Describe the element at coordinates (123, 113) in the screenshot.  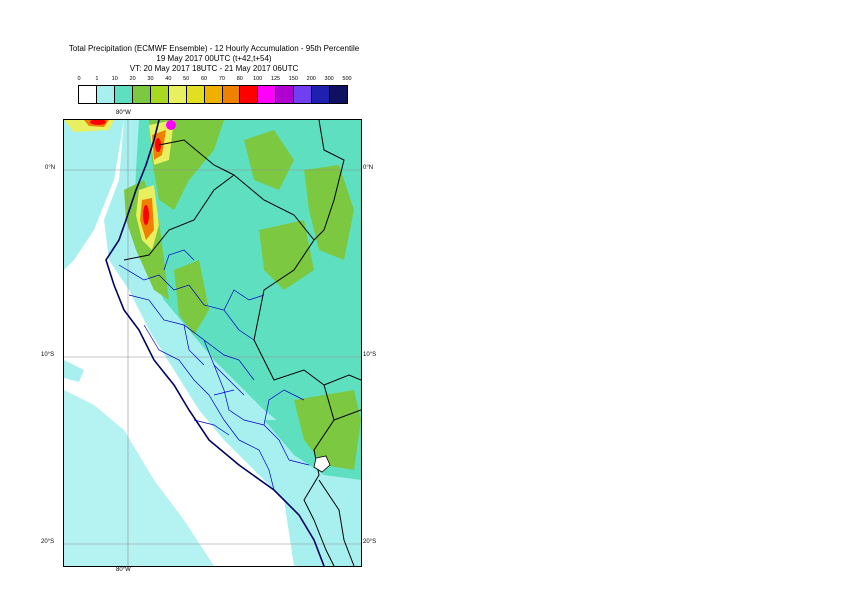
I see `top-longitude-label: 80°W` at that location.